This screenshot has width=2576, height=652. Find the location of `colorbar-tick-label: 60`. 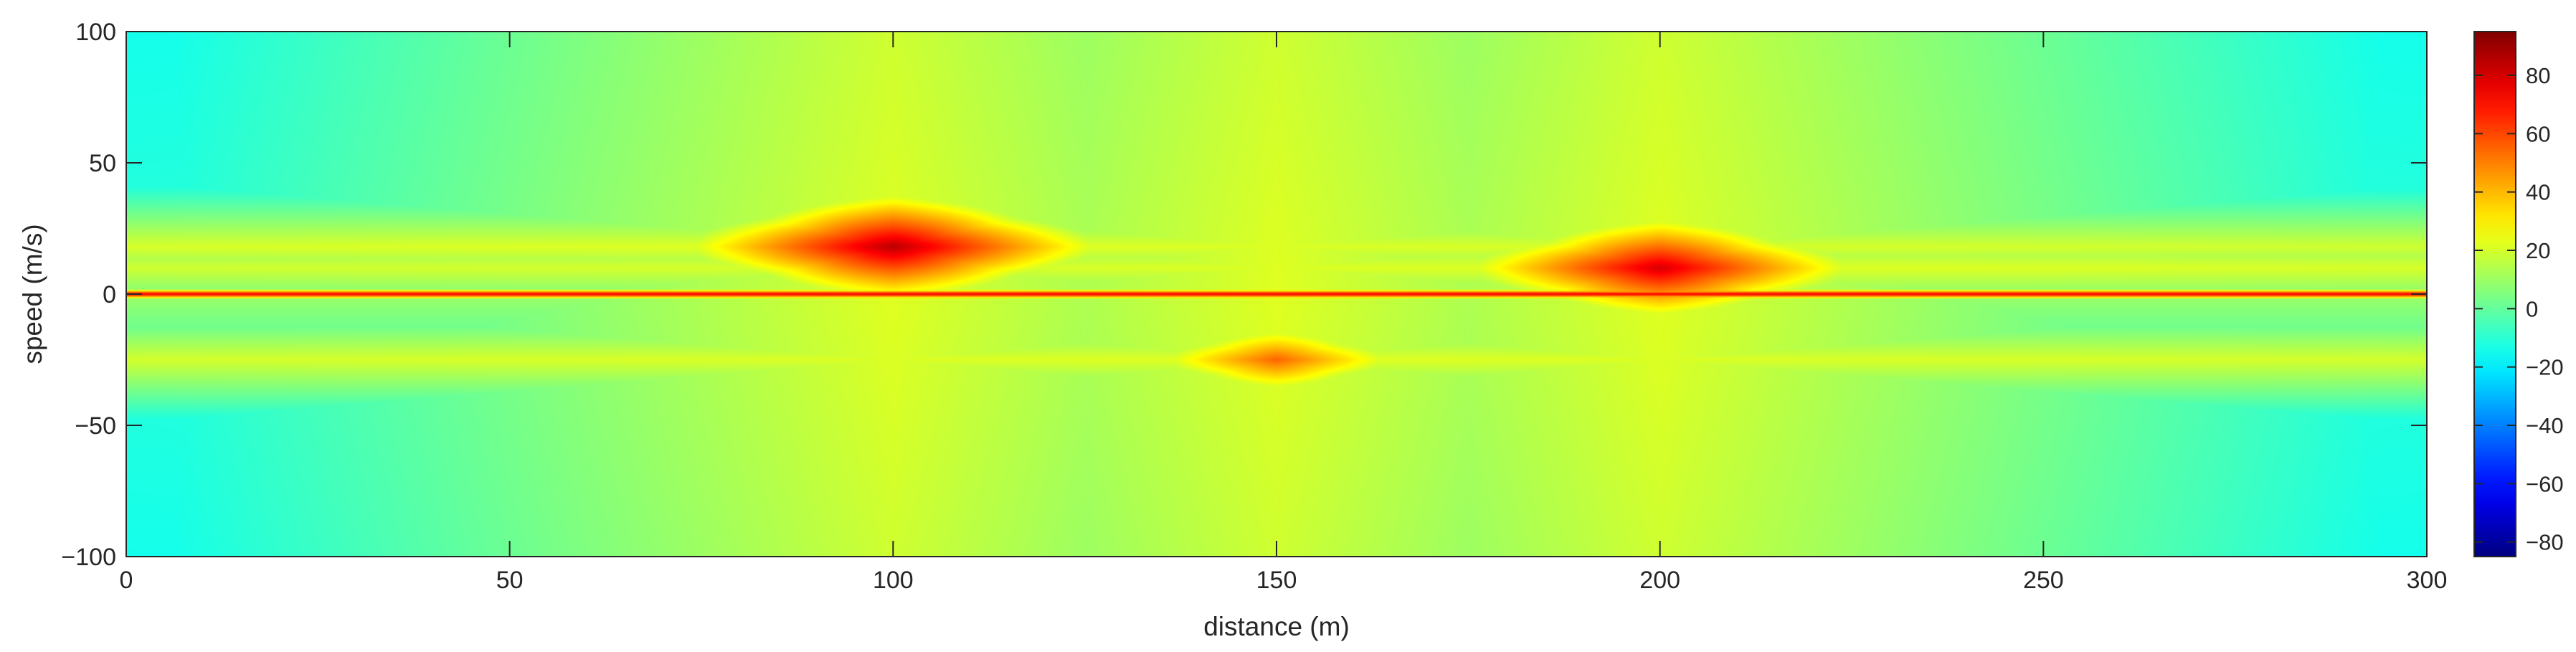

colorbar-tick-label: 60 is located at coordinates (2538, 133).